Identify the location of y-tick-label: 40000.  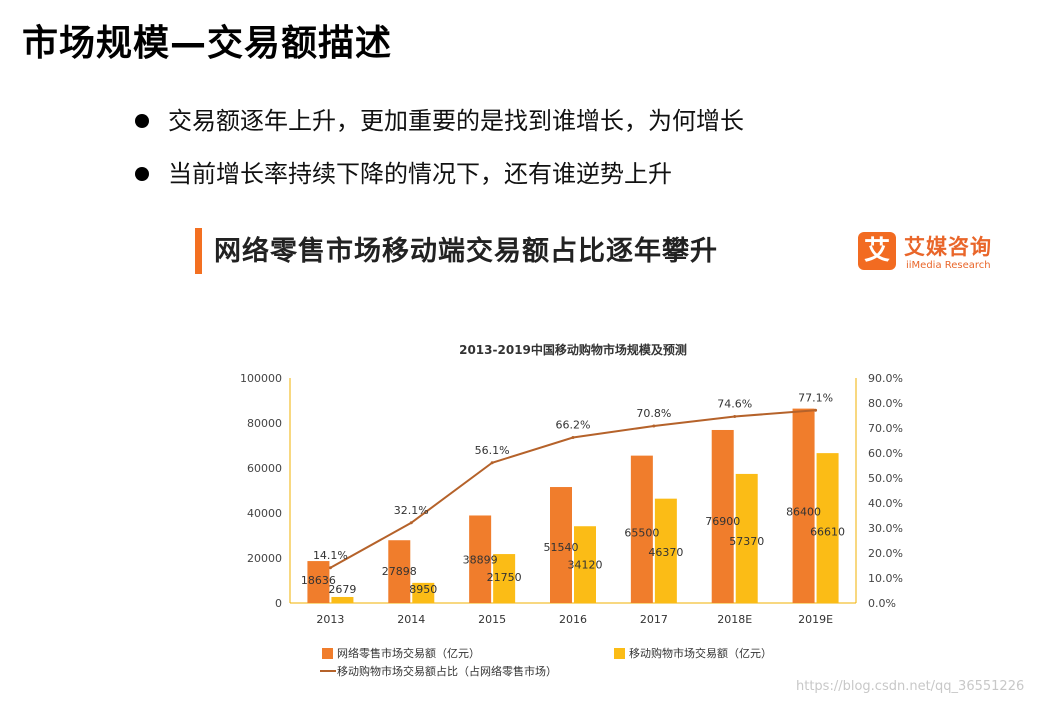
(264, 513).